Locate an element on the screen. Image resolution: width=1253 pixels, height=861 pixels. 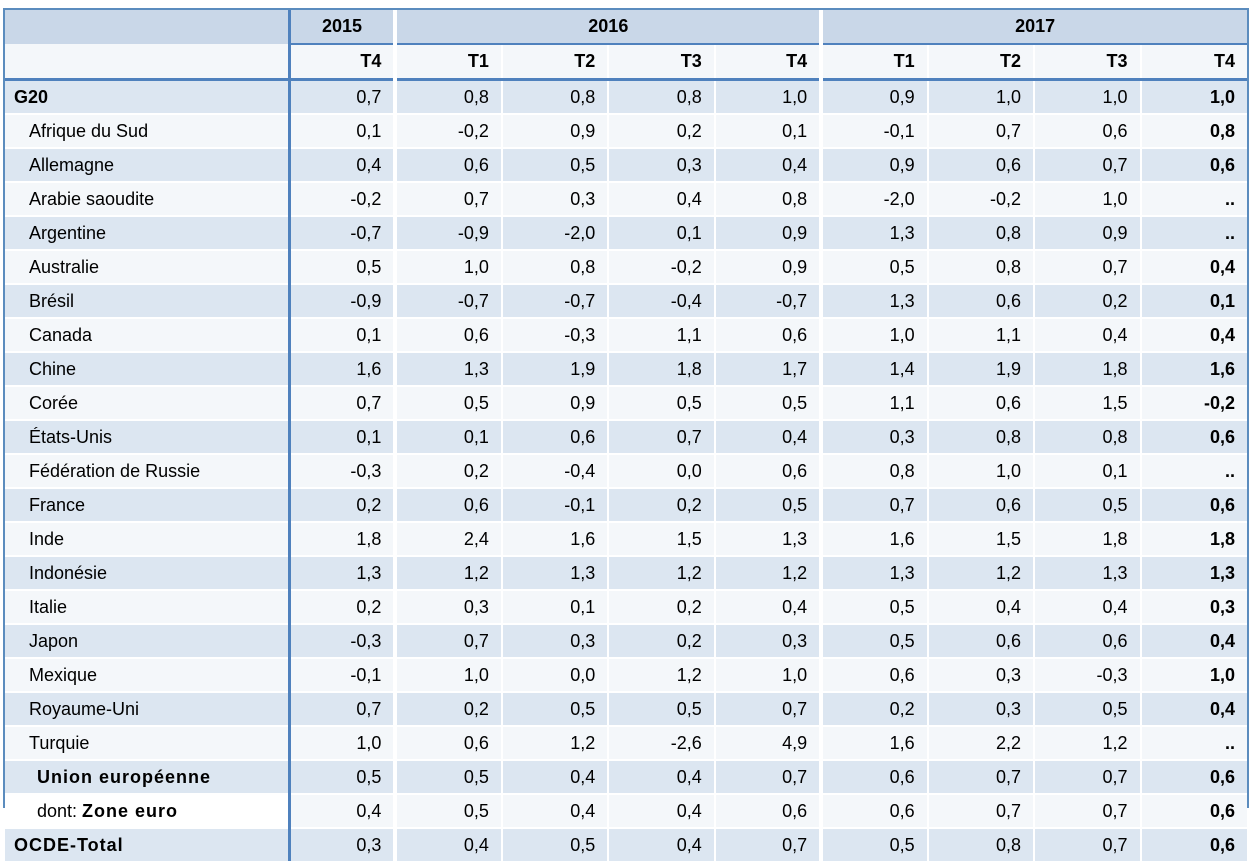
value-cell: 0,2 is located at coordinates (661, 641).